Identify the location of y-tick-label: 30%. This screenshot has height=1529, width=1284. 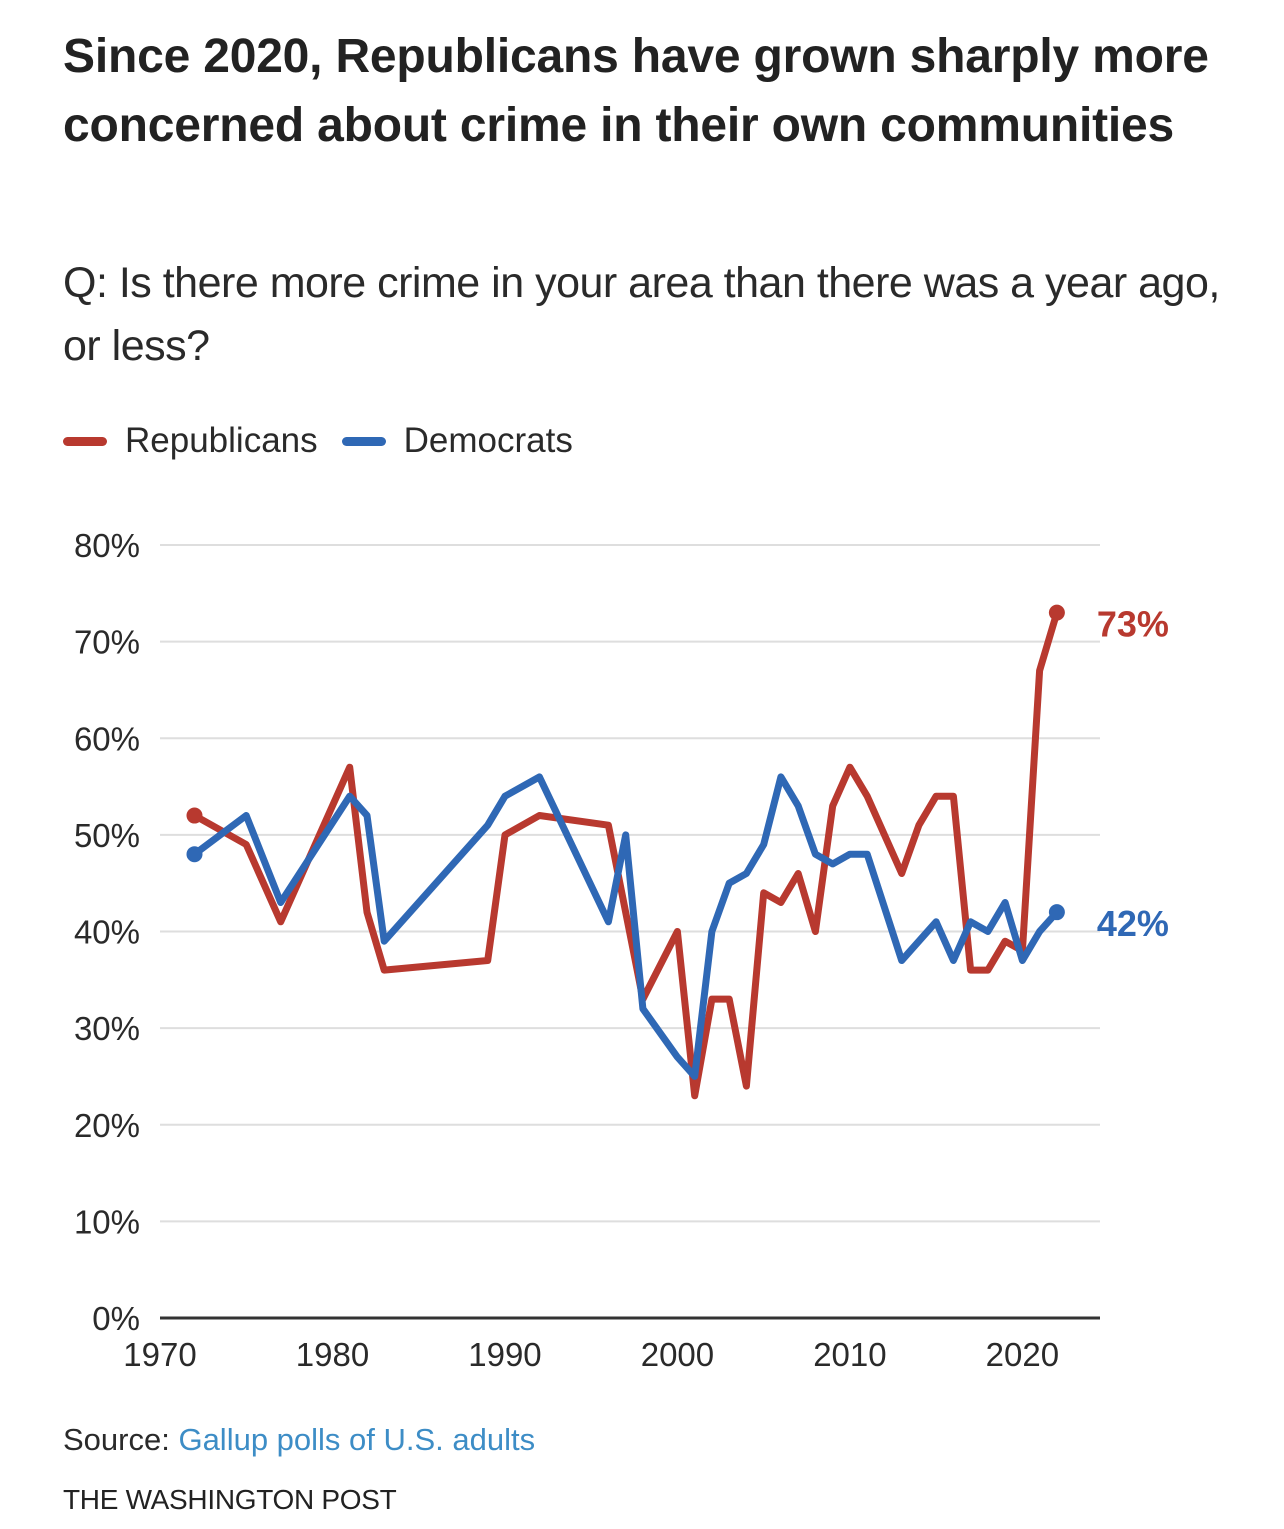
(107, 1028).